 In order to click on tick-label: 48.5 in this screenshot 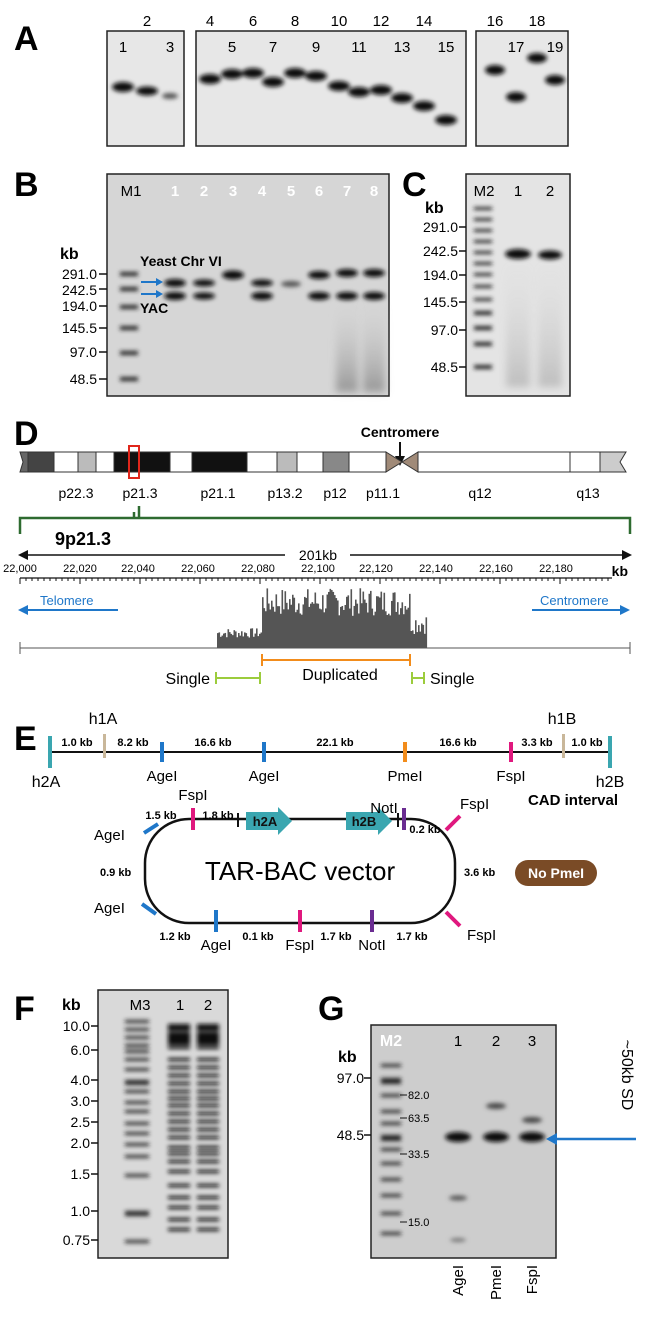, I will do `click(83, 379)`.